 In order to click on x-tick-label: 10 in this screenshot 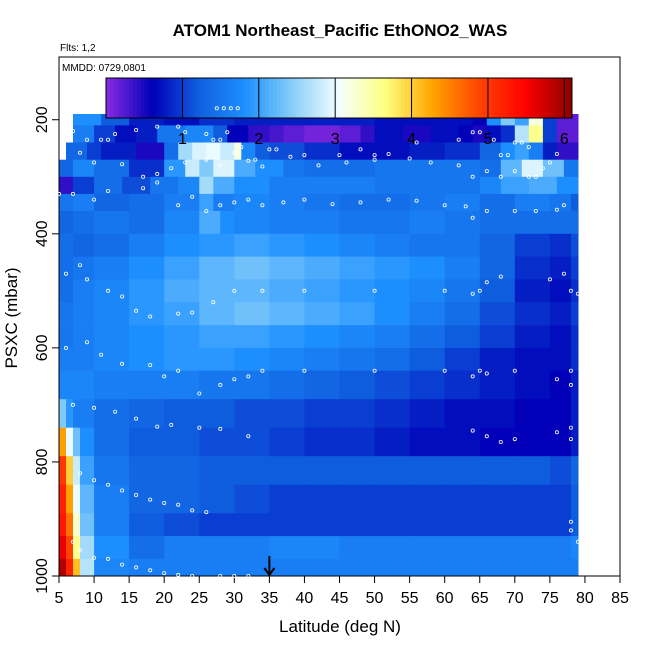, I will do `click(94, 598)`.